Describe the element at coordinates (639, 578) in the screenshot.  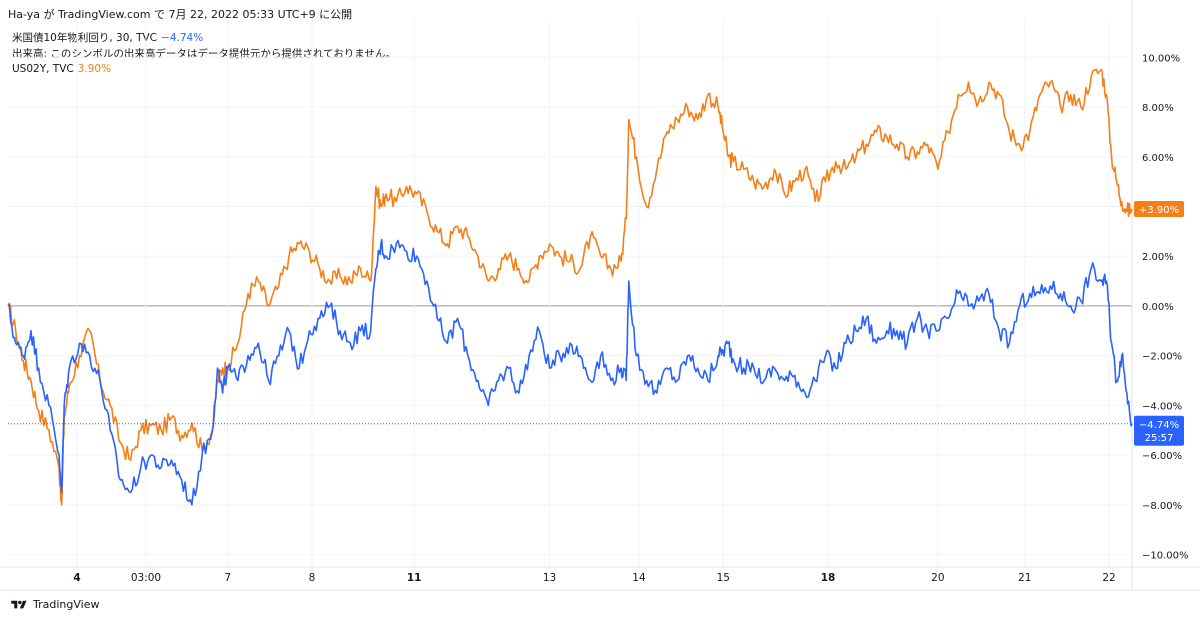
I see `x-tick-label: 14` at that location.